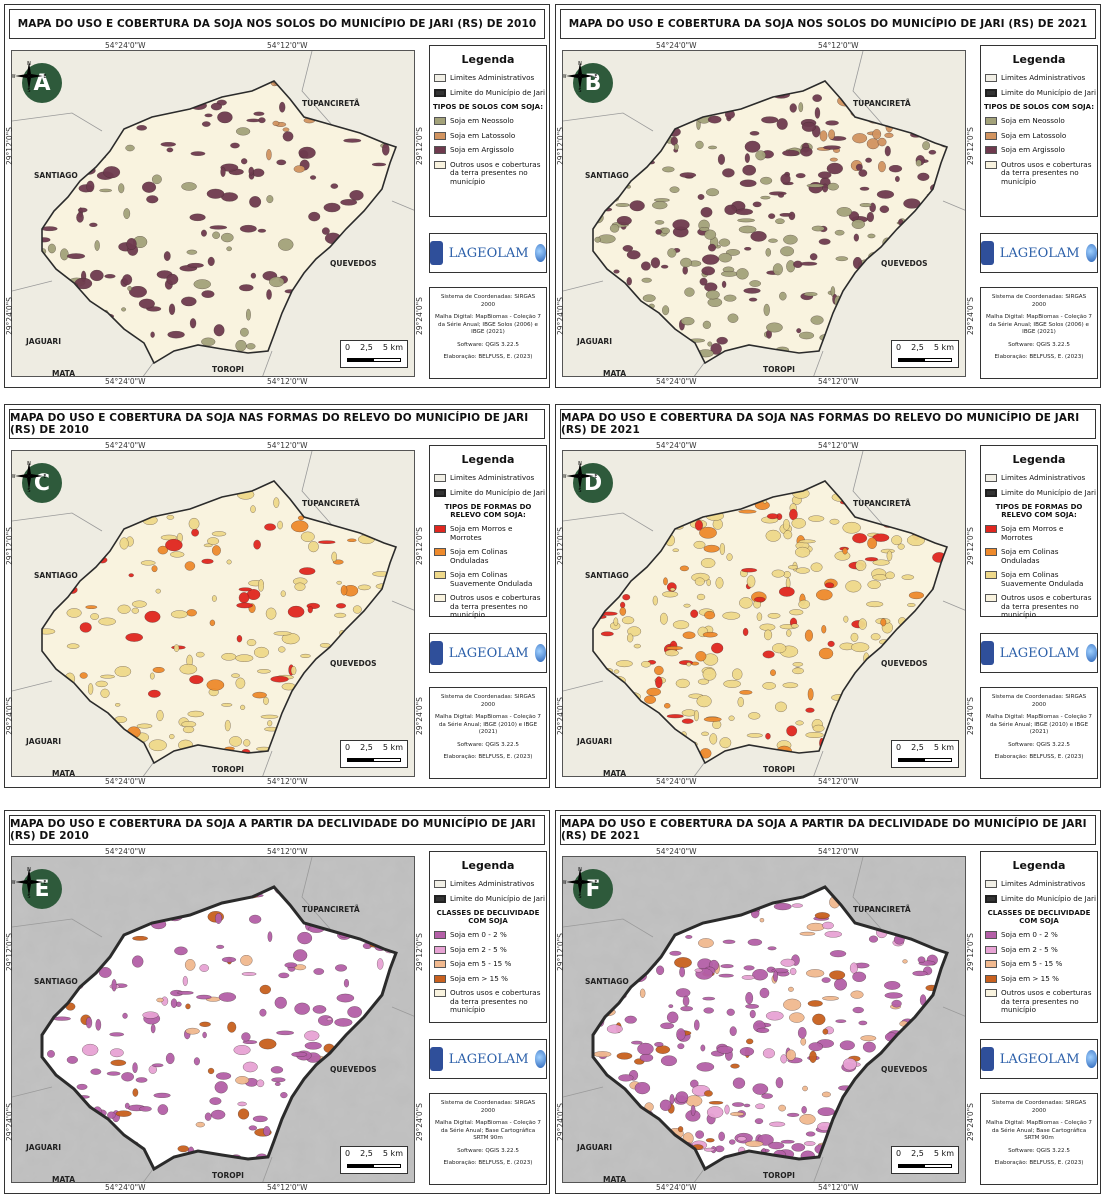  What do you see at coordinates (1039, 107) in the screenshot?
I see `legend-section-title: TIPOS DE SOLOS COM SOJA:` at bounding box center [1039, 107].